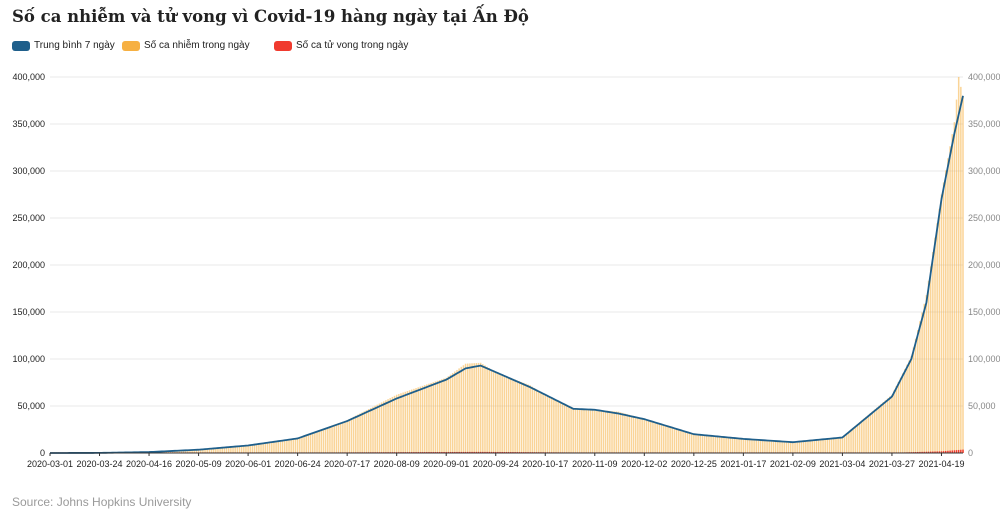 This screenshot has width=1000, height=510. What do you see at coordinates (63, 45) in the screenshot?
I see `legend-item-avg: Trung bình 7 ngày` at bounding box center [63, 45].